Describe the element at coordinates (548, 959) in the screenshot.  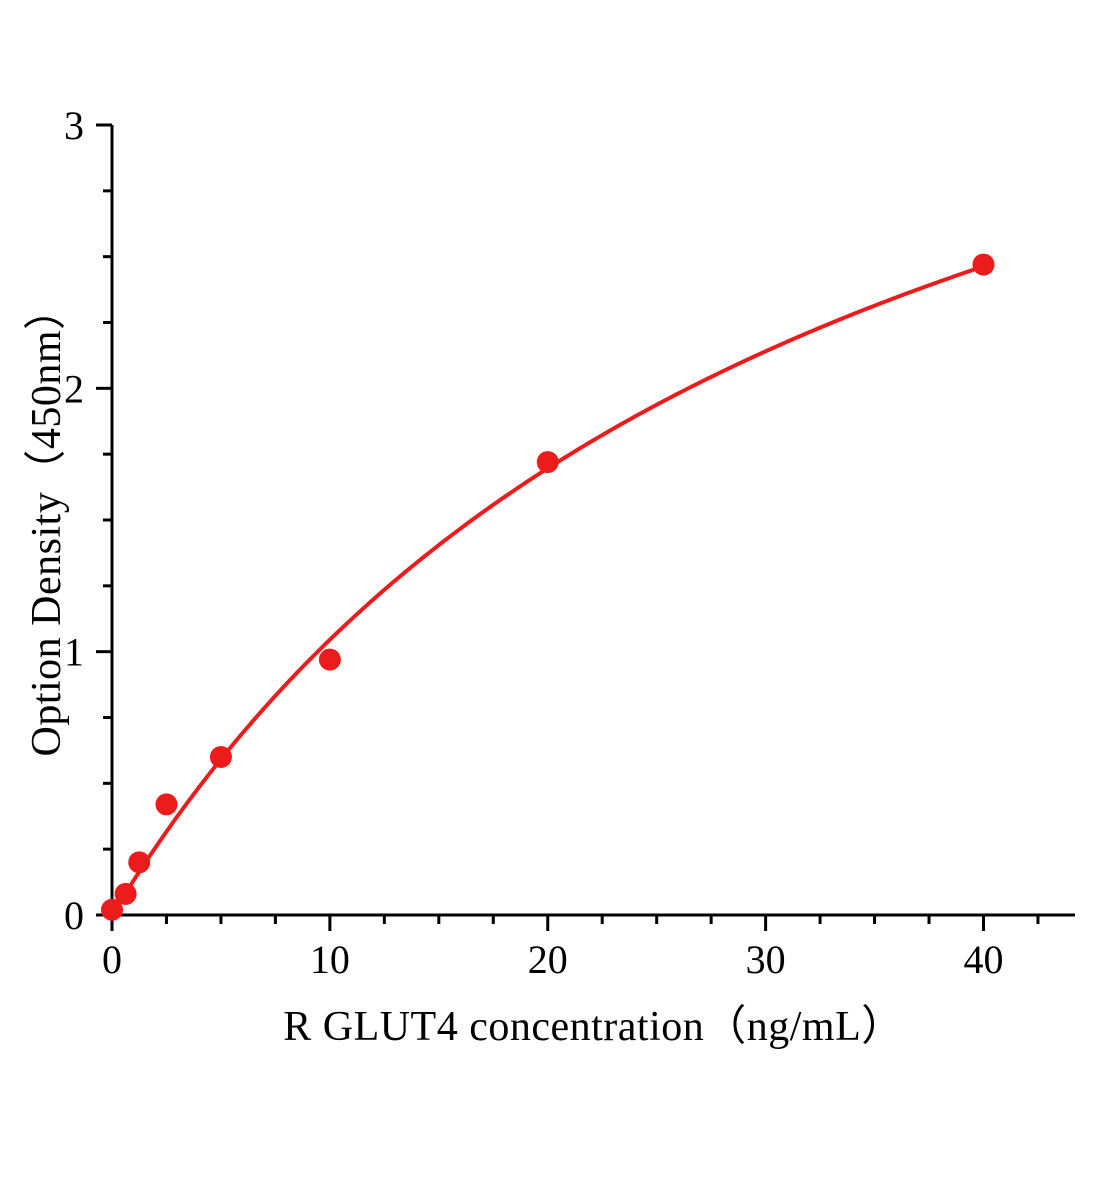
I see `x-tick-label: 20` at that location.